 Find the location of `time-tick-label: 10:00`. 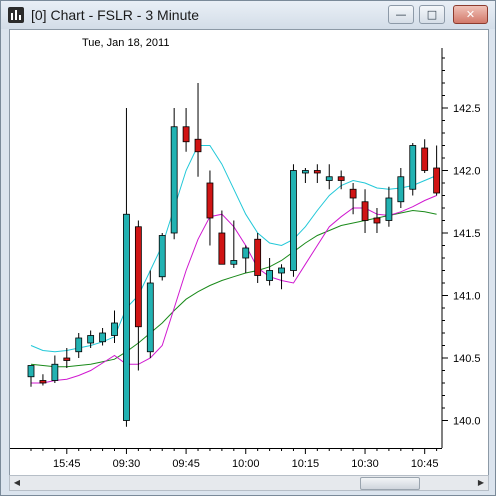

time-tick-label: 10:00 is located at coordinates (246, 464).